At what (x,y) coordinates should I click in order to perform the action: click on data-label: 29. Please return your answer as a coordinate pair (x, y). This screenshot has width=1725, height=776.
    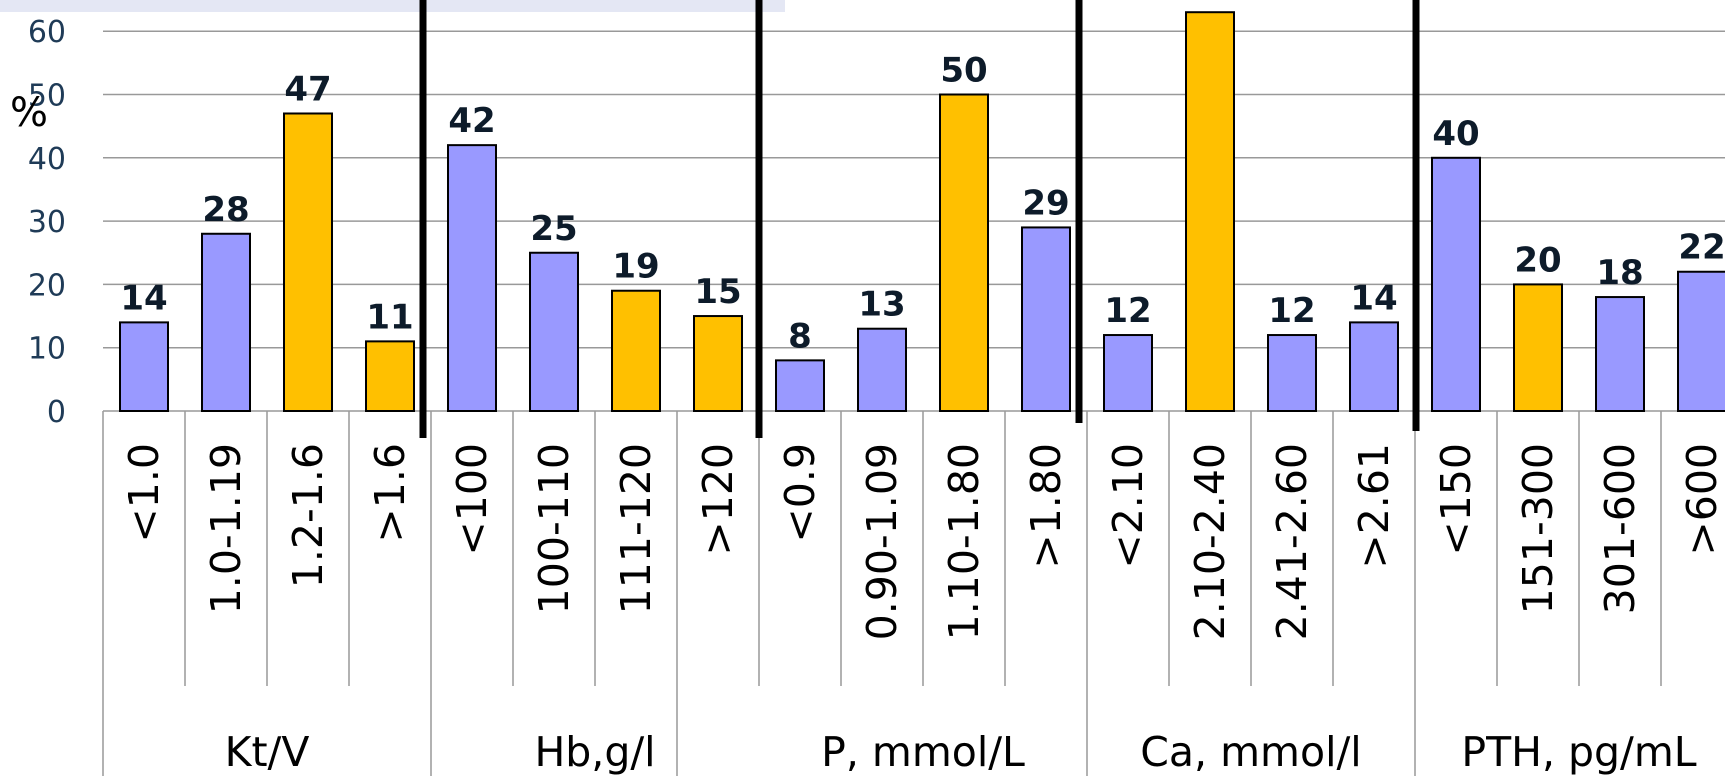
    Looking at the image, I should click on (1045, 203).